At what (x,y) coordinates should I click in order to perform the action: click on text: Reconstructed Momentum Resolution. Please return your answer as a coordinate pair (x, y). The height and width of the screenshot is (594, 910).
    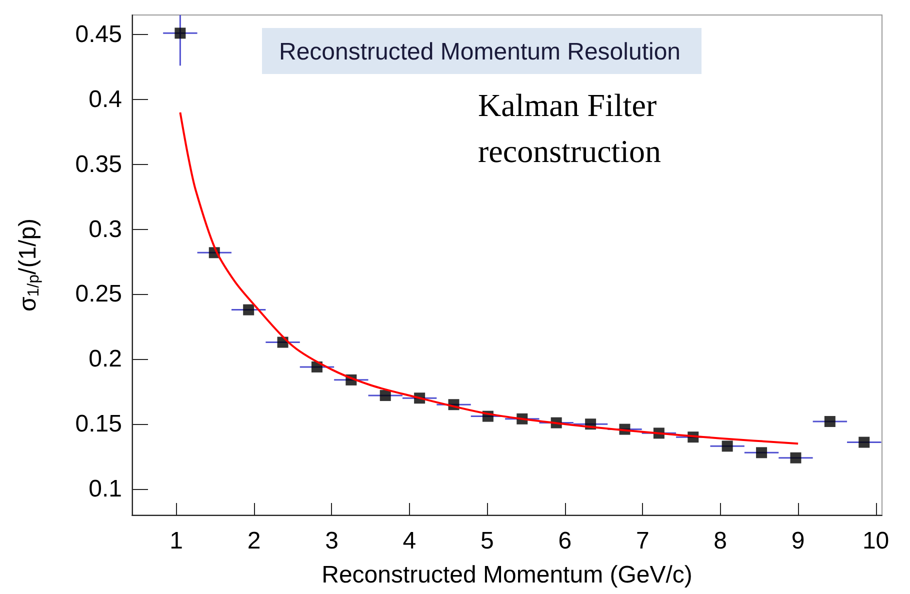
    Looking at the image, I should click on (480, 52).